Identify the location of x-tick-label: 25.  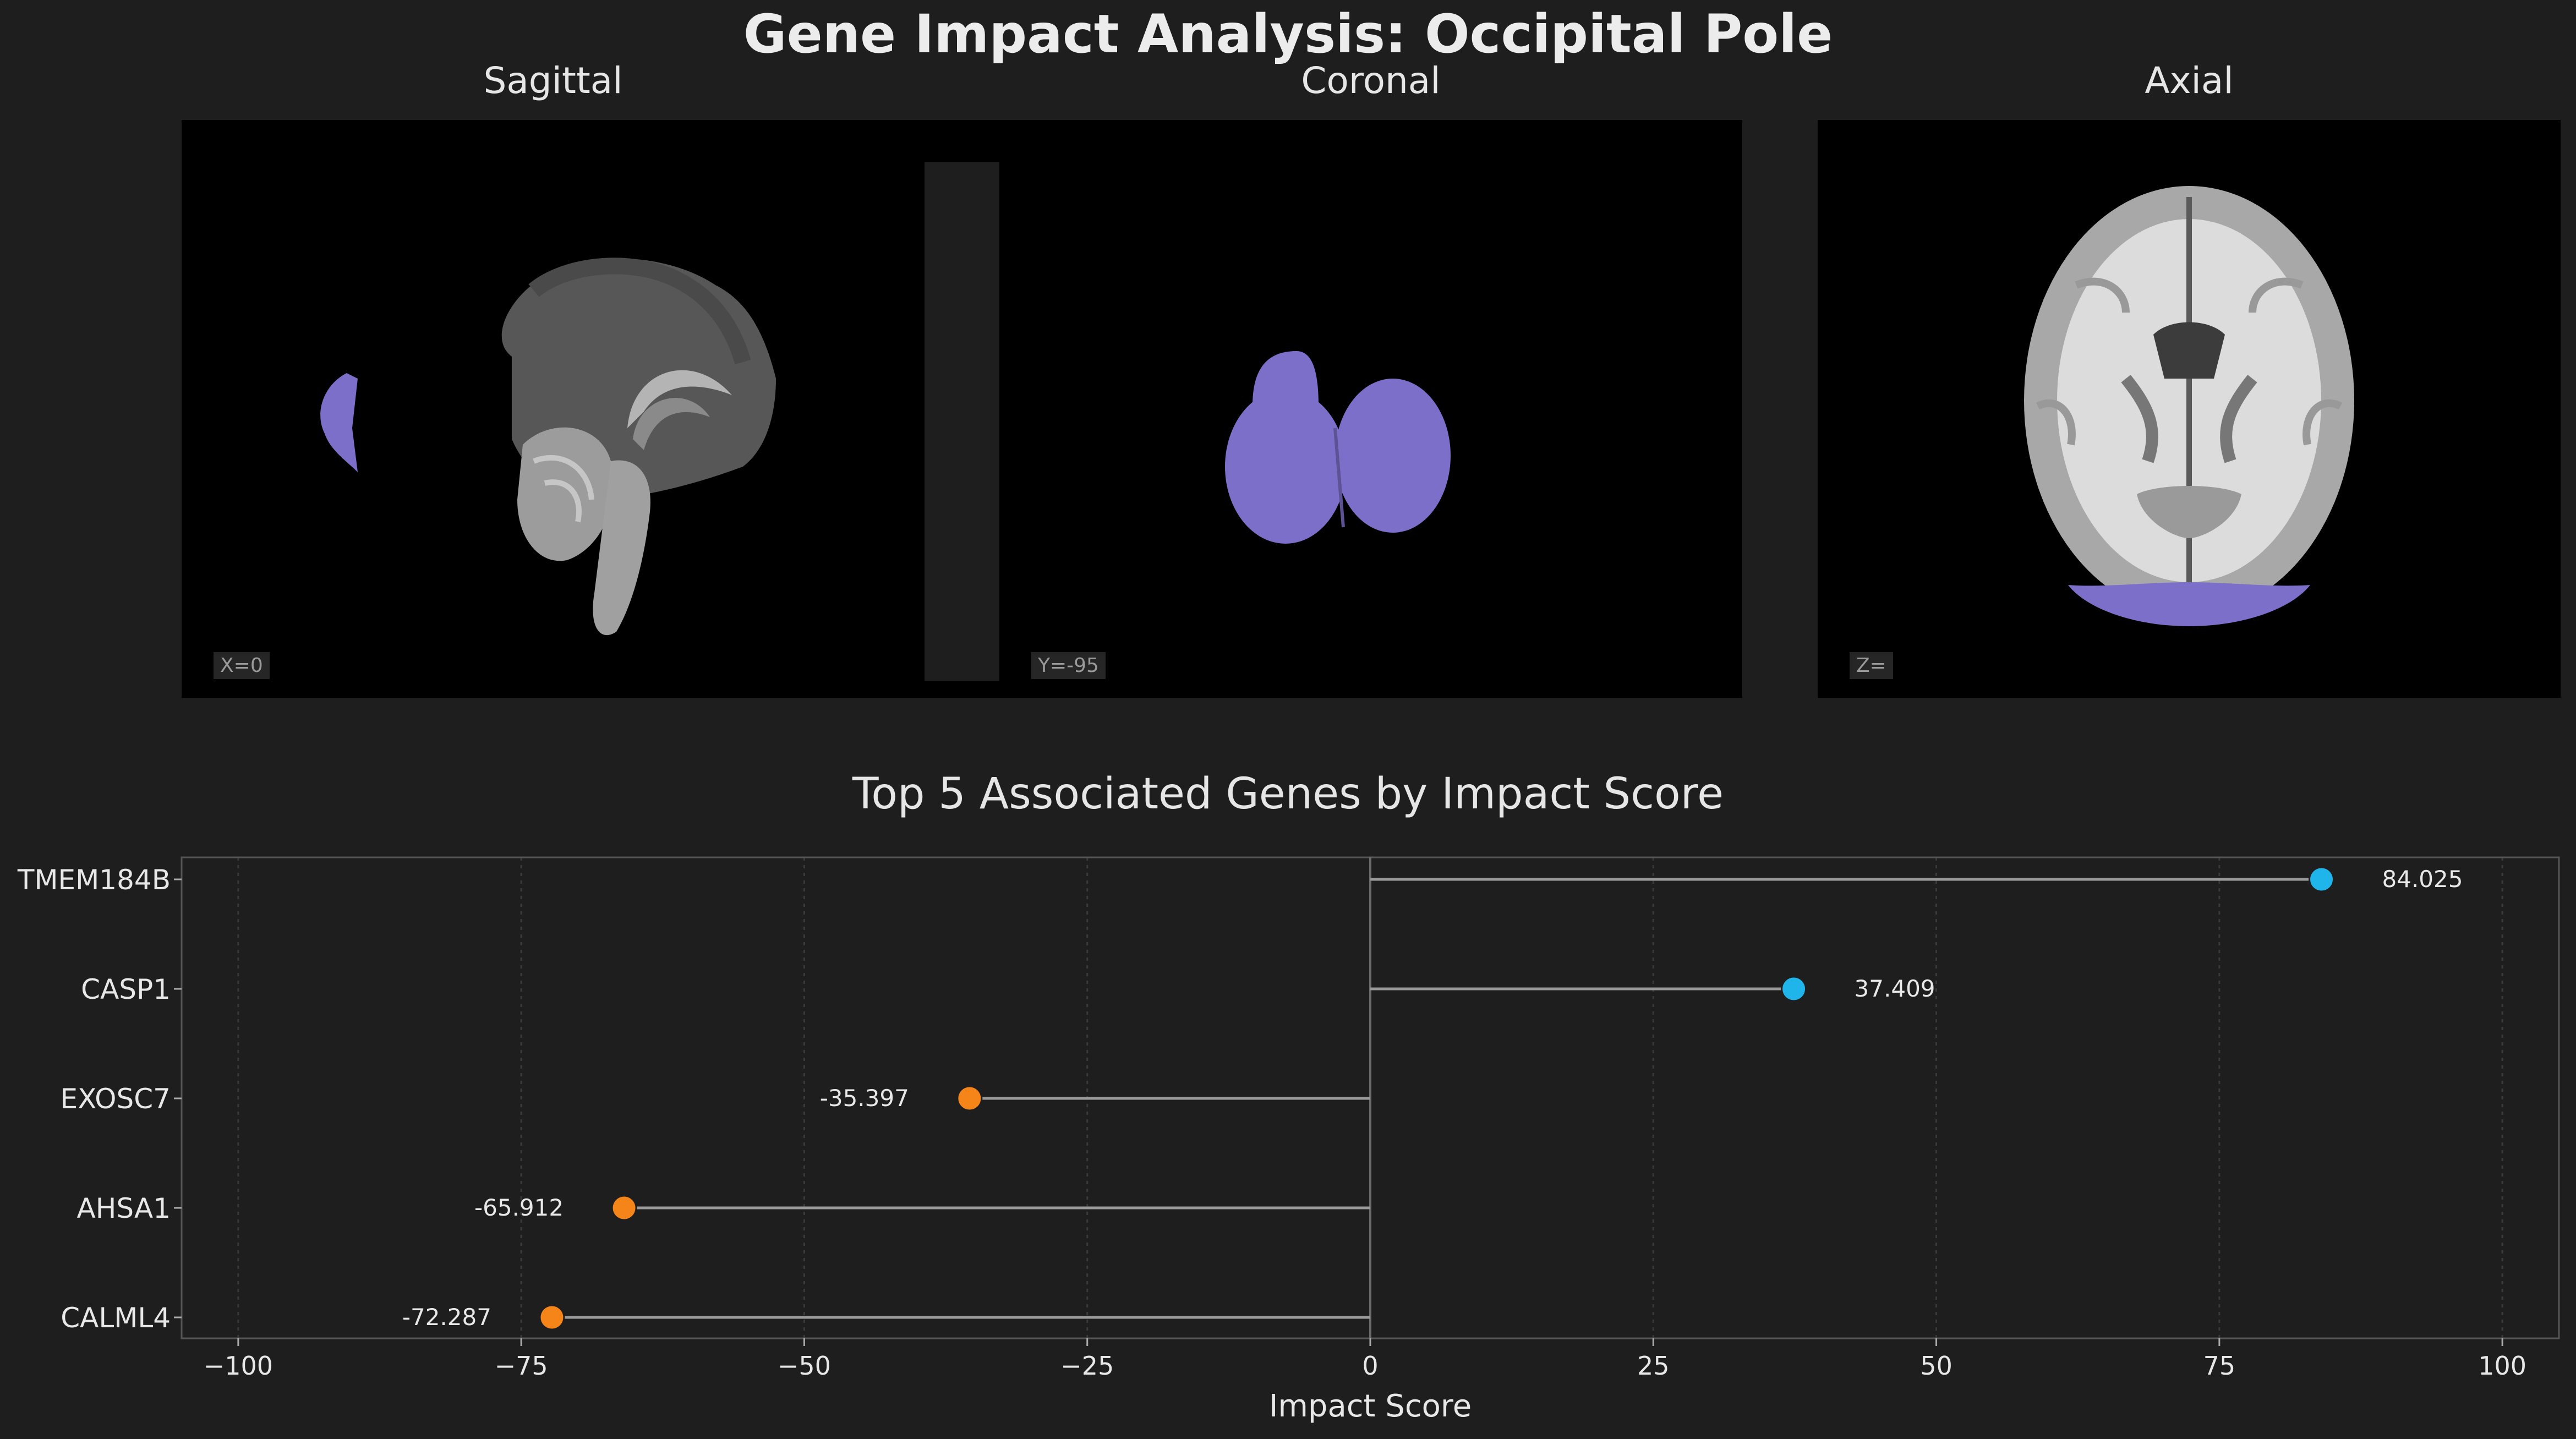
(1653, 1366).